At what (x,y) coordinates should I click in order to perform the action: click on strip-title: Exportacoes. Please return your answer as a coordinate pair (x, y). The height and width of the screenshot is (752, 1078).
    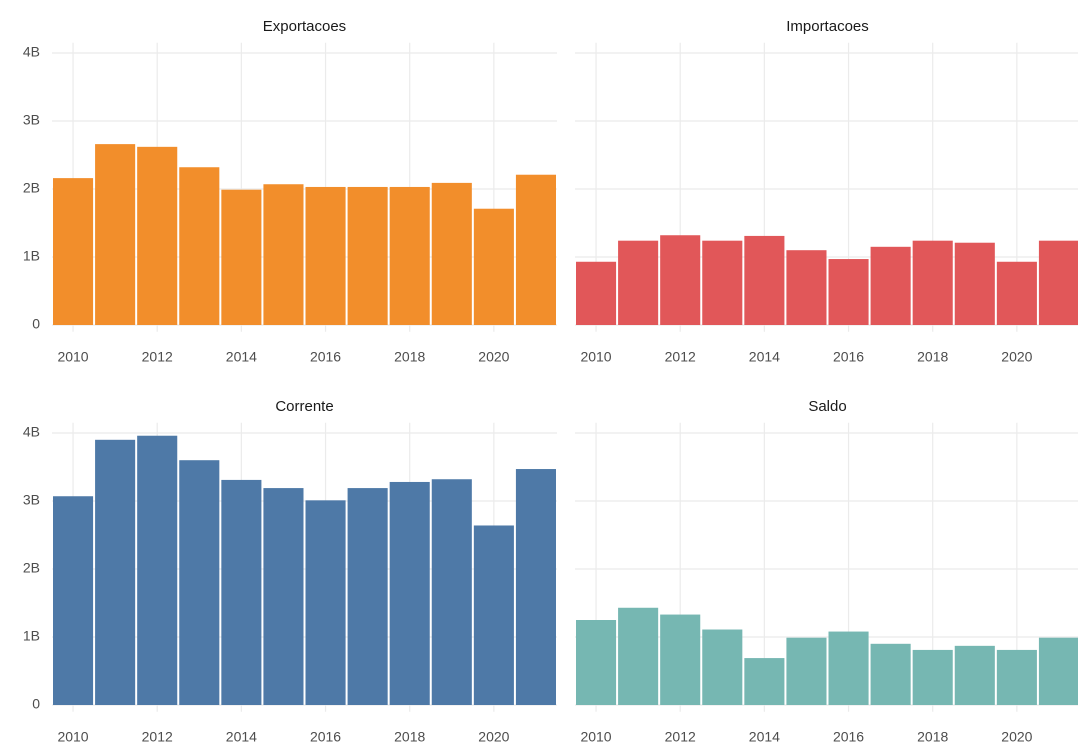
    Looking at the image, I should click on (304, 26).